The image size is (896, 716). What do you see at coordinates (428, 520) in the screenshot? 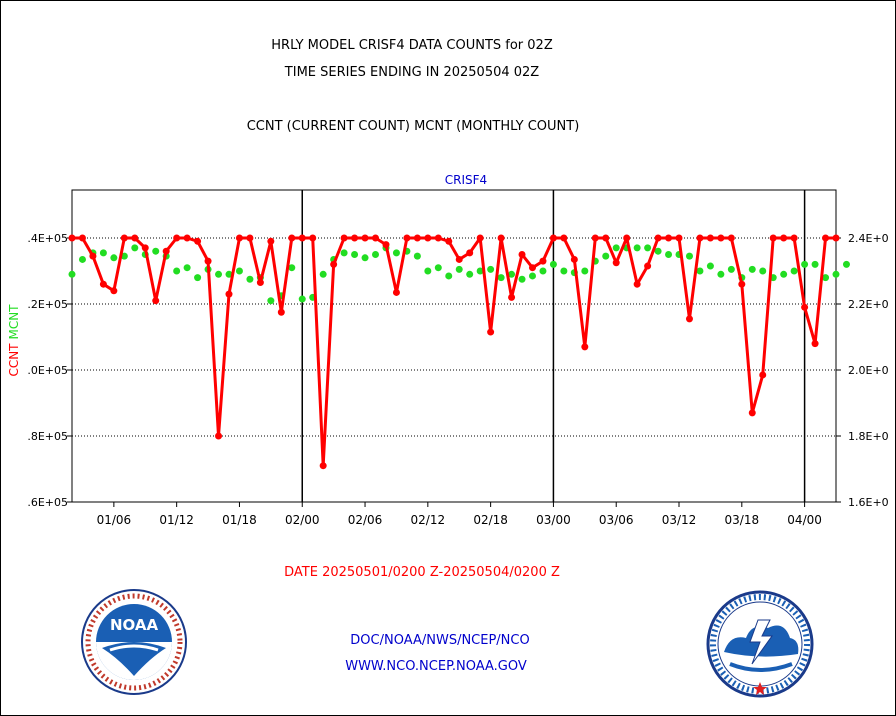
I see `x-tick-label: 02/12` at bounding box center [428, 520].